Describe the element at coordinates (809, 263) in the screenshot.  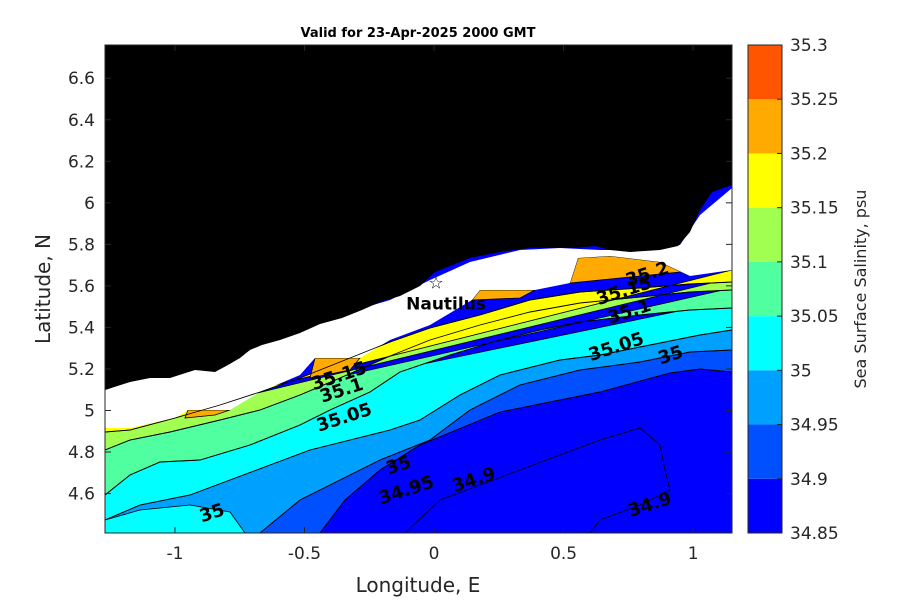
I see `colorbar-tick-label: 35.1` at that location.